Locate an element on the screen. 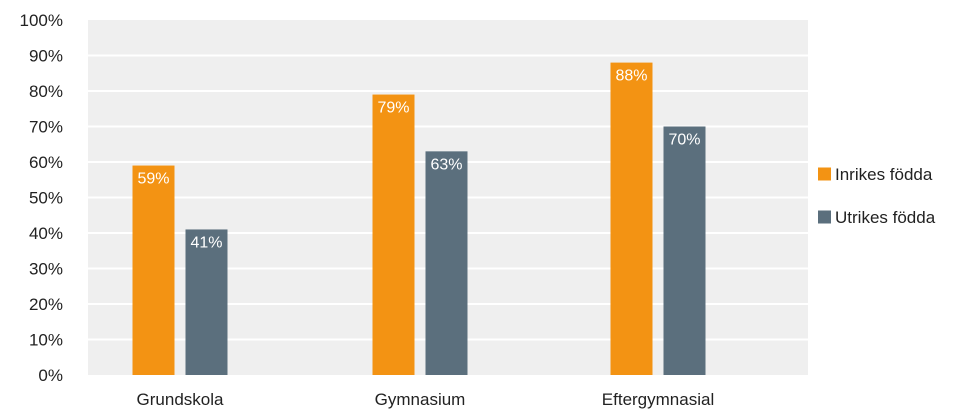 The width and height of the screenshot is (959, 412). y-tick-label: 40% is located at coordinates (46, 233).